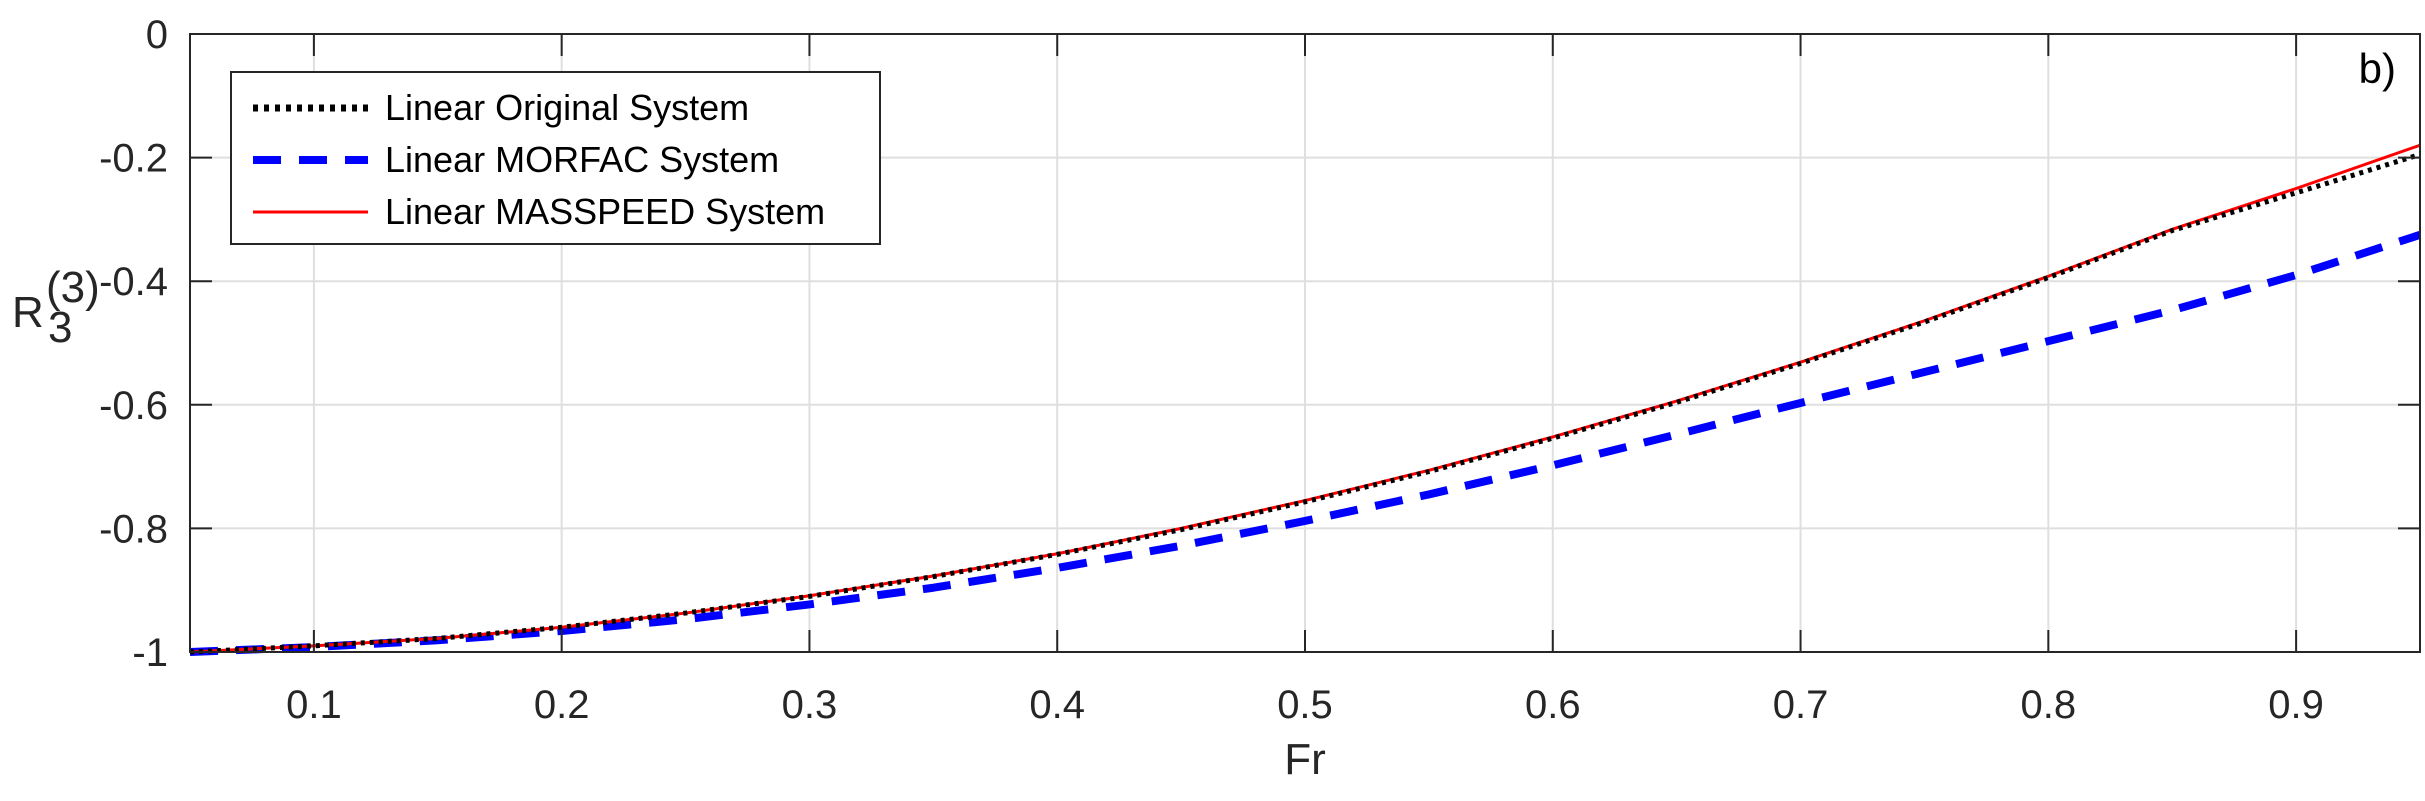 The height and width of the screenshot is (801, 2425). I want to click on y-tick-label: 0, so click(157, 35).